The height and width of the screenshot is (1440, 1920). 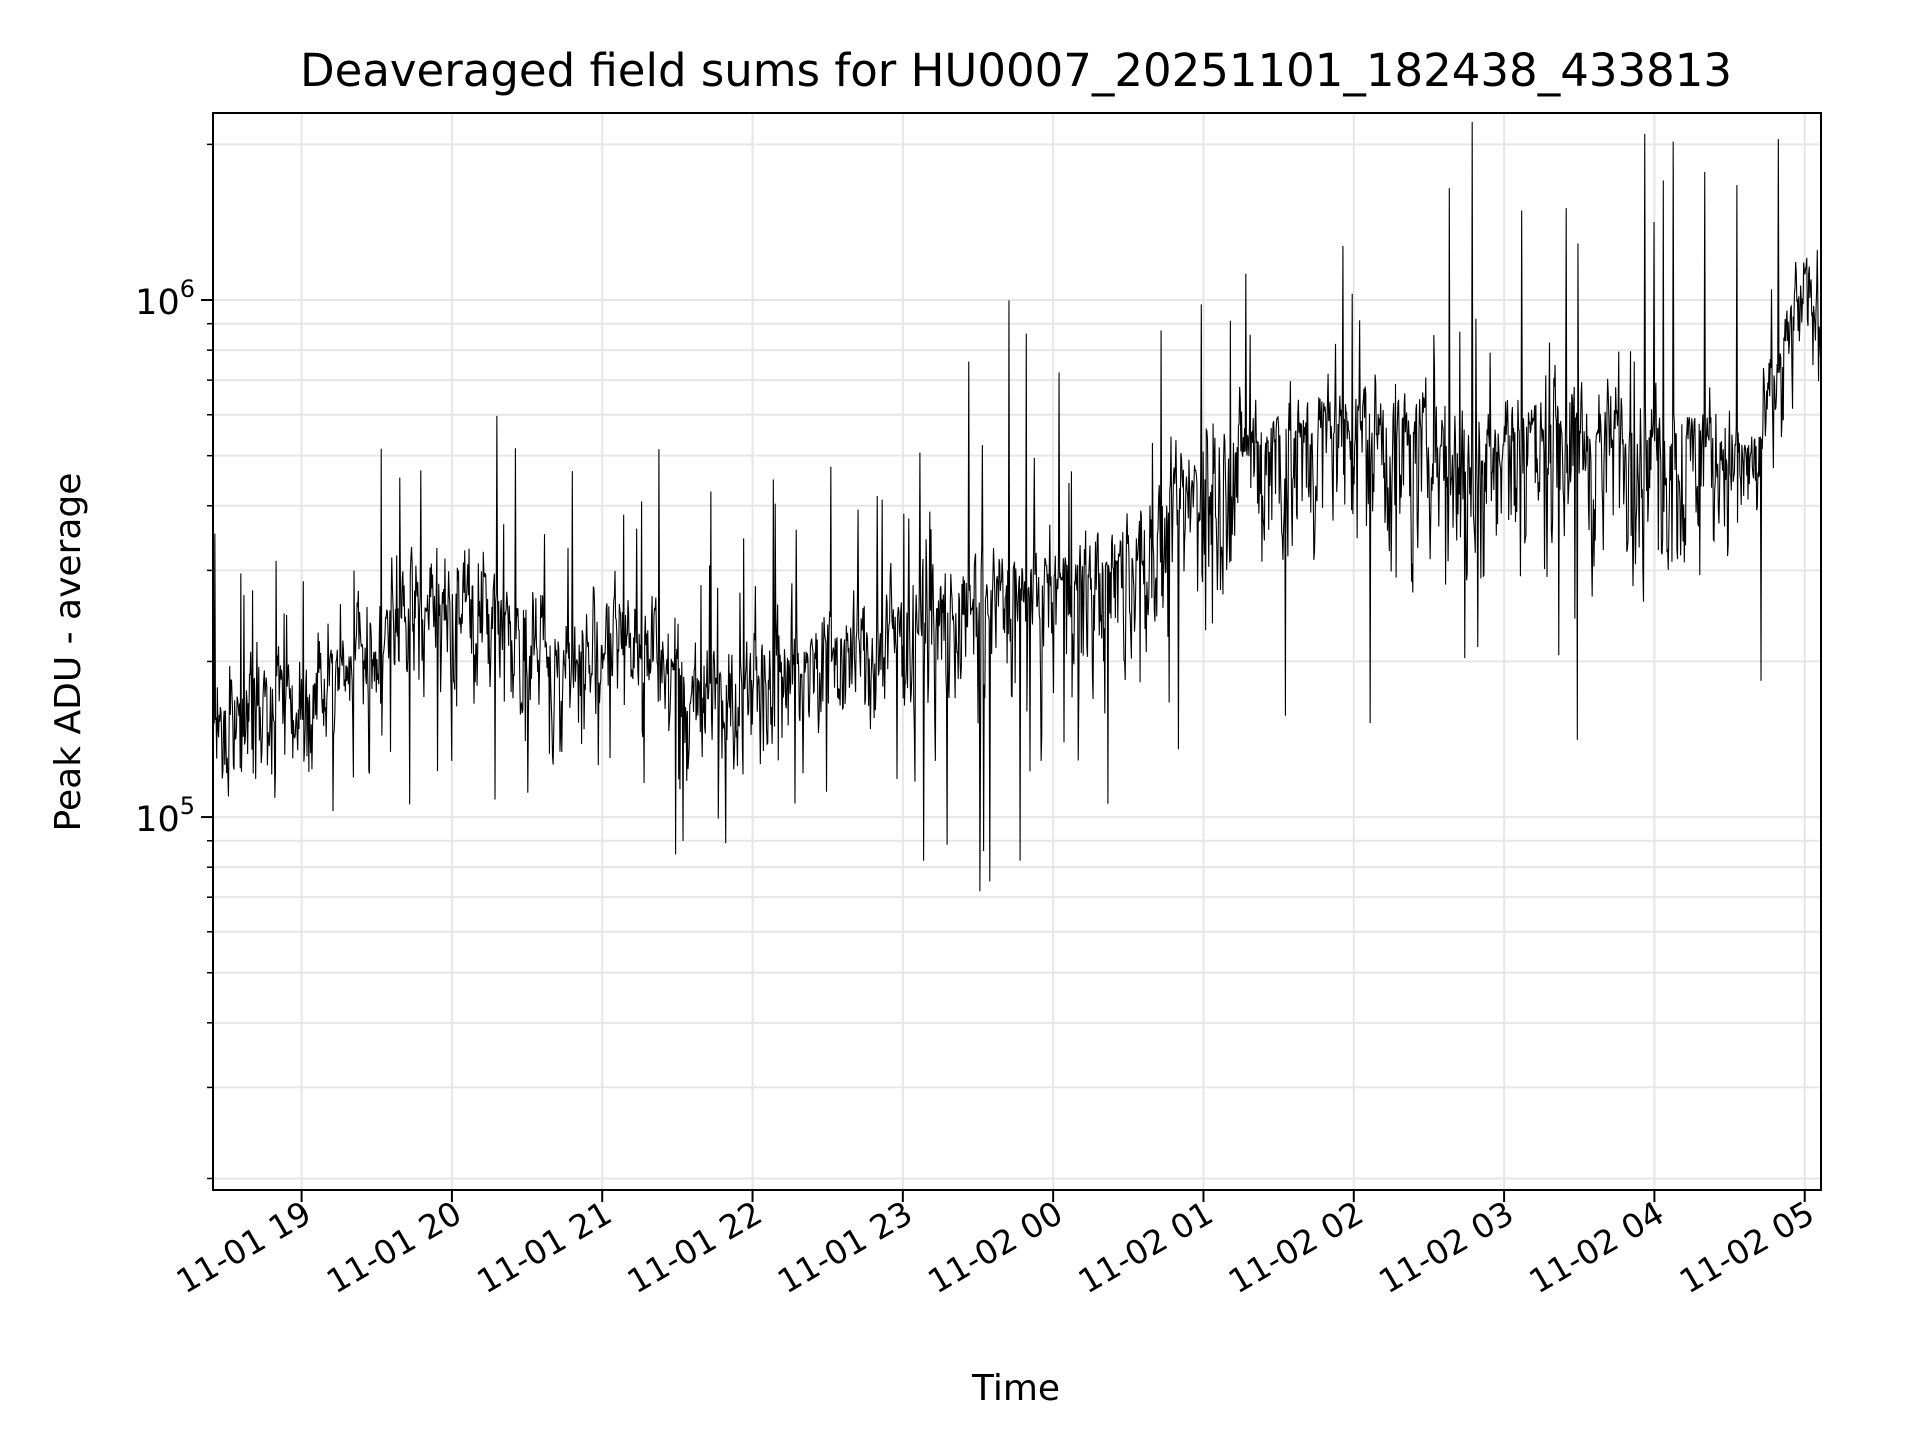 What do you see at coordinates (1596, 1247) in the screenshot?
I see `x-tick-label: 11-02 04` at bounding box center [1596, 1247].